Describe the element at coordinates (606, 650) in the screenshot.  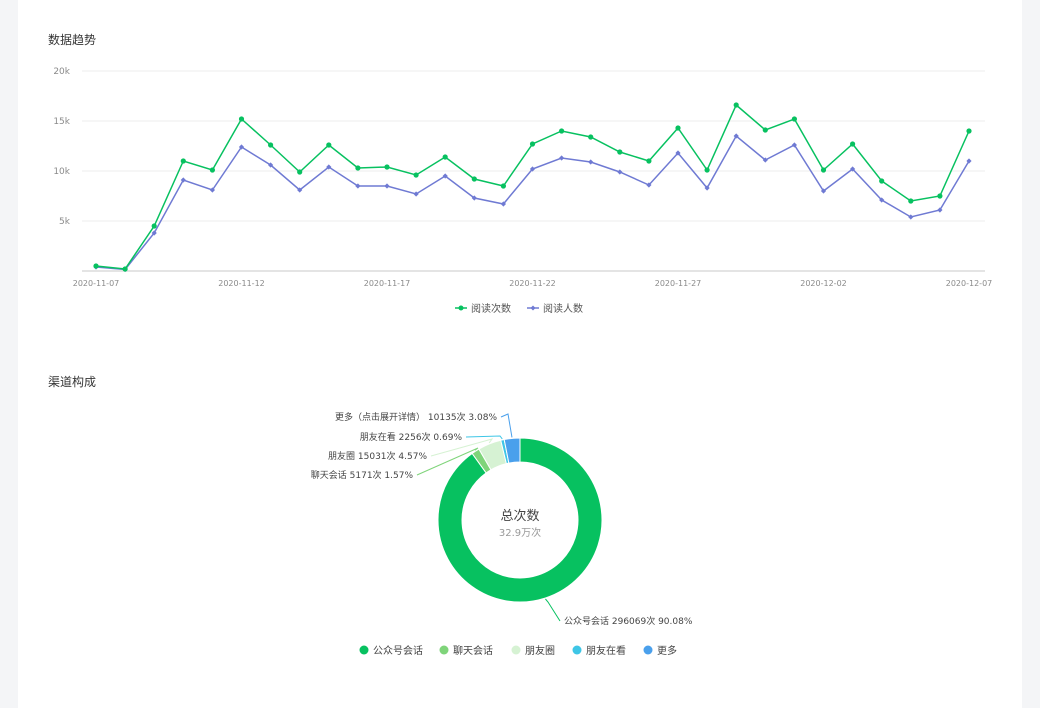
I see `legend-label: 朋友在看` at that location.